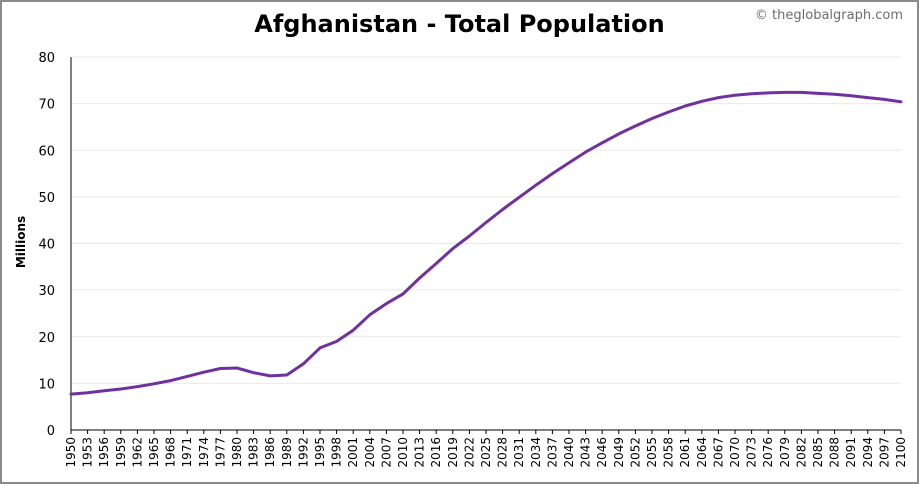 The height and width of the screenshot is (484, 919). Describe the element at coordinates (220, 452) in the screenshot. I see `x-tick-label: 1977` at that location.